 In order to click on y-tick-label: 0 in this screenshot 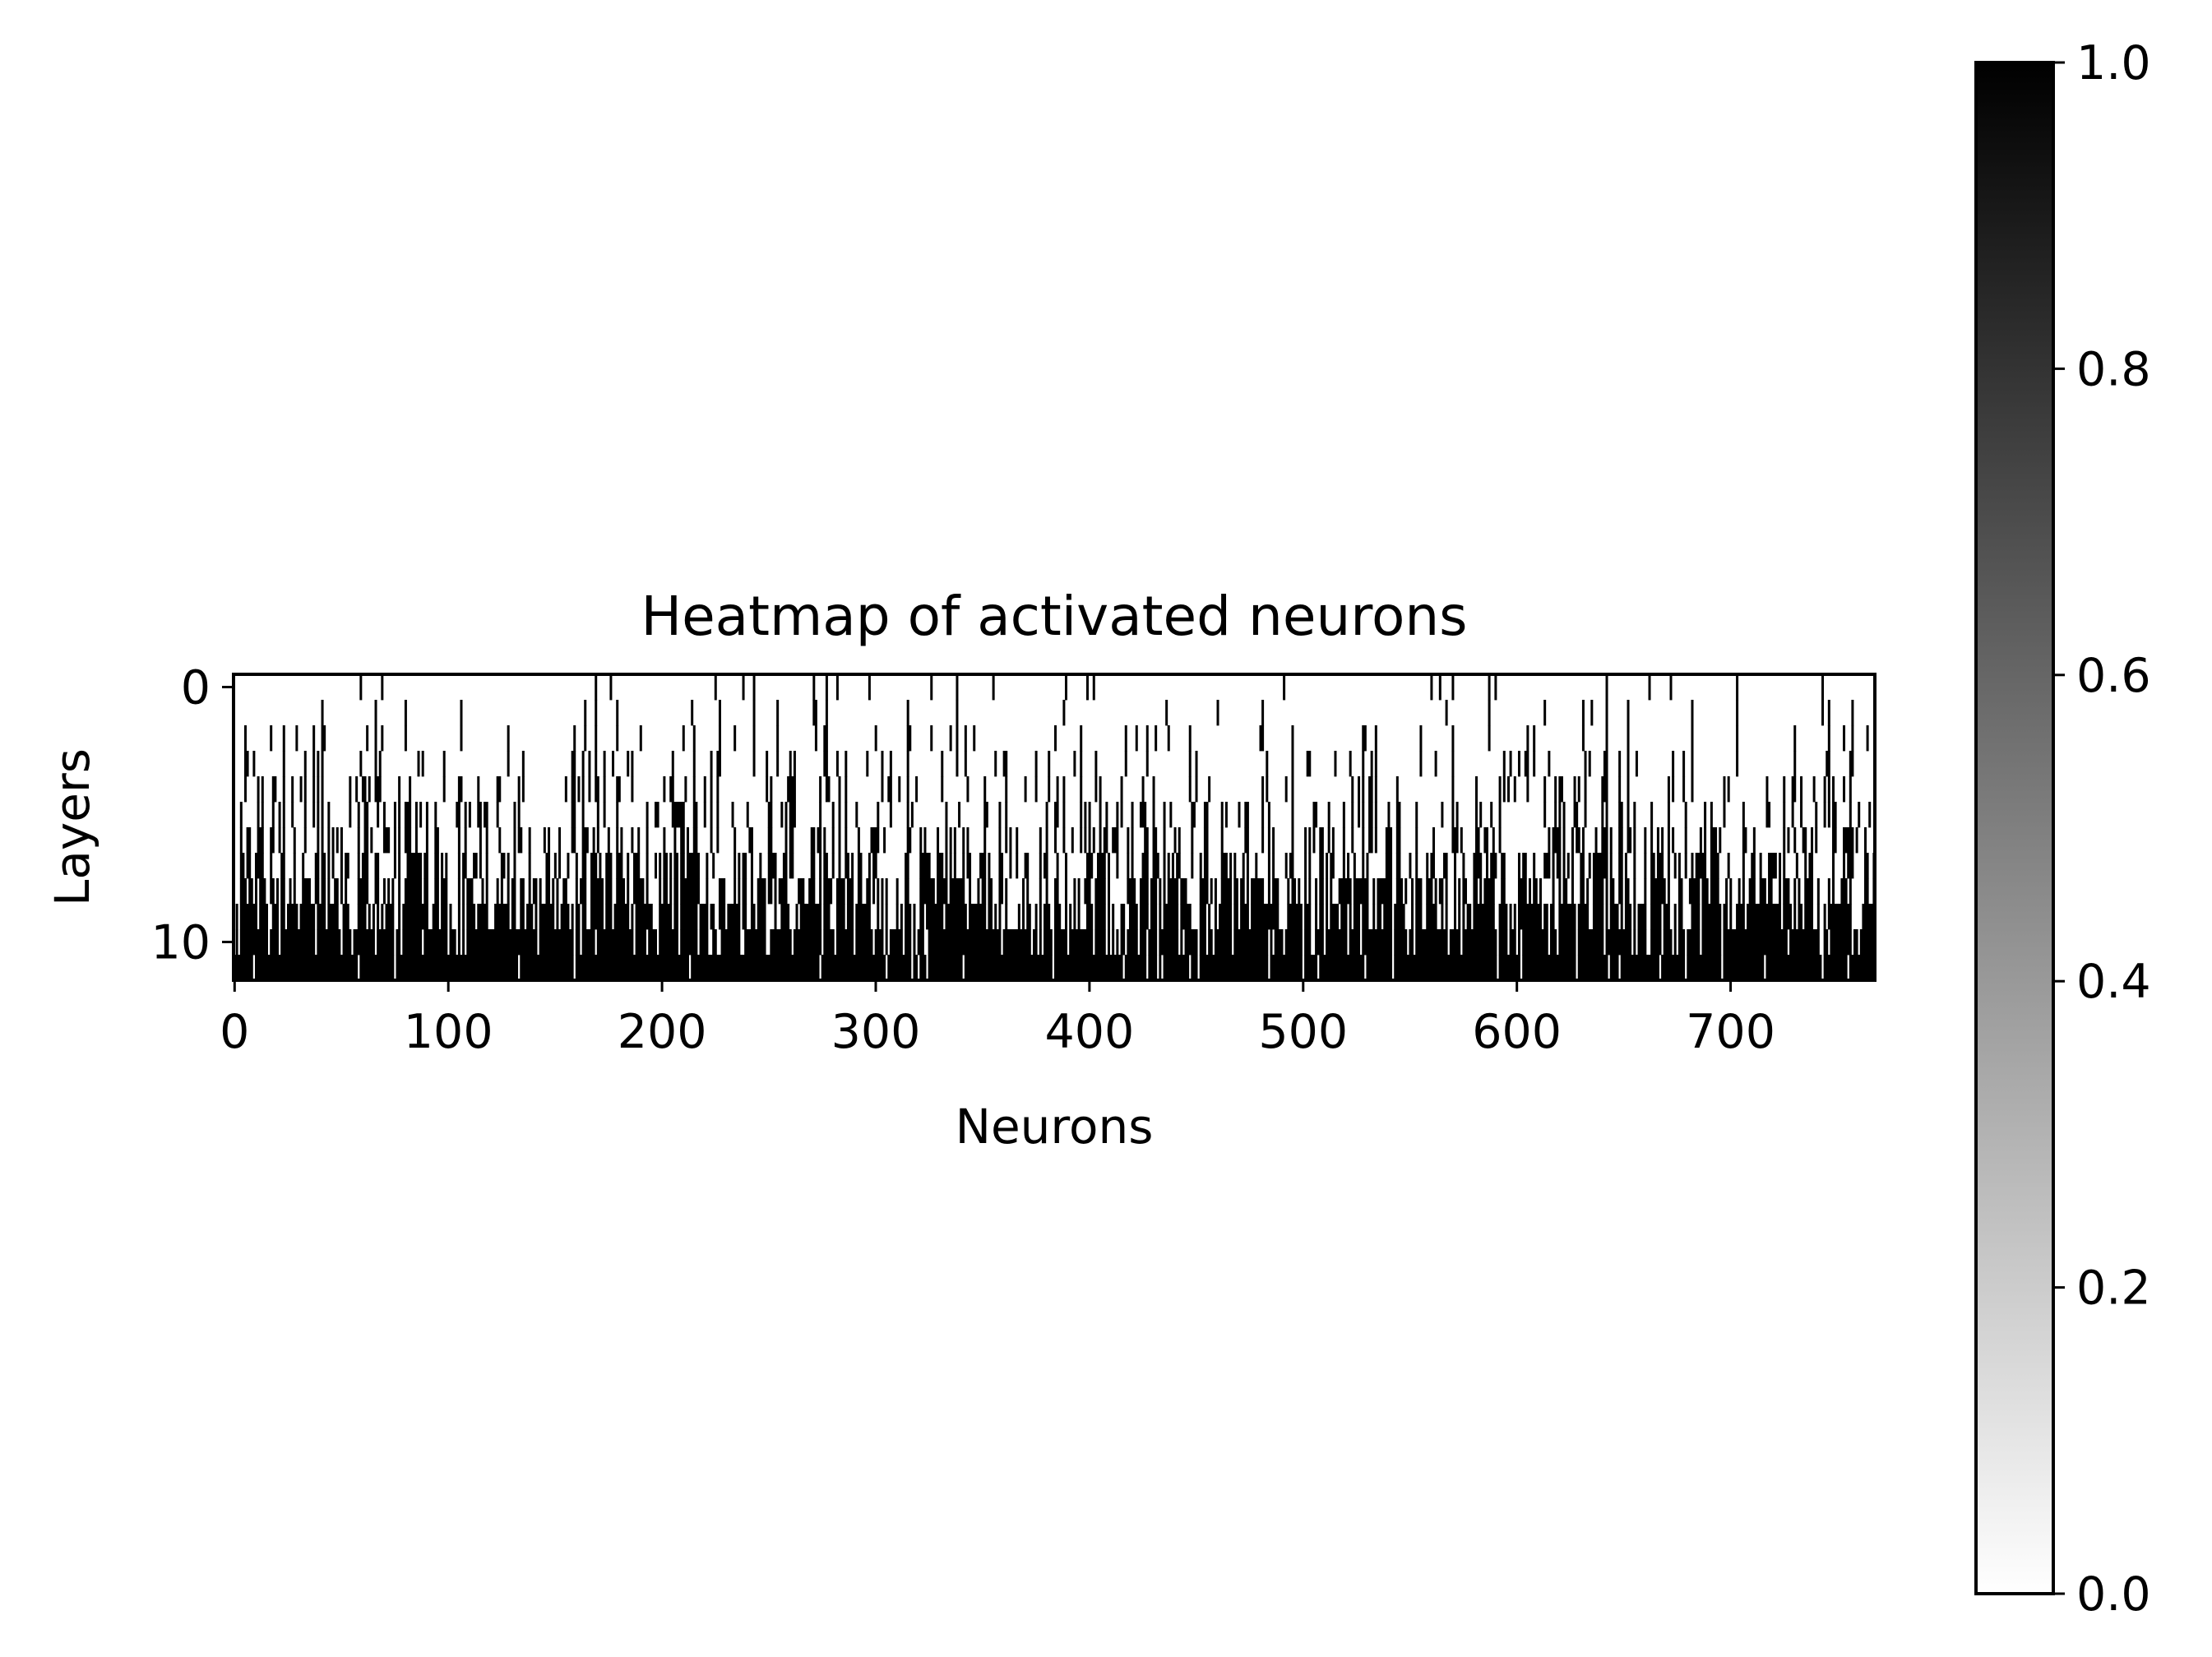, I will do `click(196, 688)`.